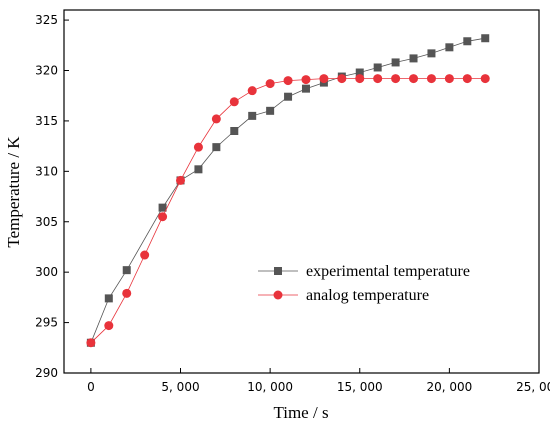 The width and height of the screenshot is (550, 427). I want to click on x-tick-label: 5, 000, so click(180, 387).